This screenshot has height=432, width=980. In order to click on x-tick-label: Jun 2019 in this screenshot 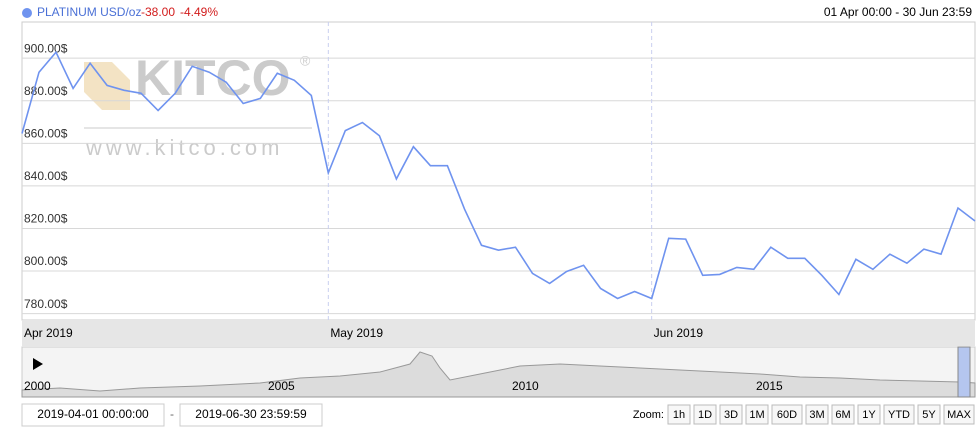, I will do `click(679, 333)`.